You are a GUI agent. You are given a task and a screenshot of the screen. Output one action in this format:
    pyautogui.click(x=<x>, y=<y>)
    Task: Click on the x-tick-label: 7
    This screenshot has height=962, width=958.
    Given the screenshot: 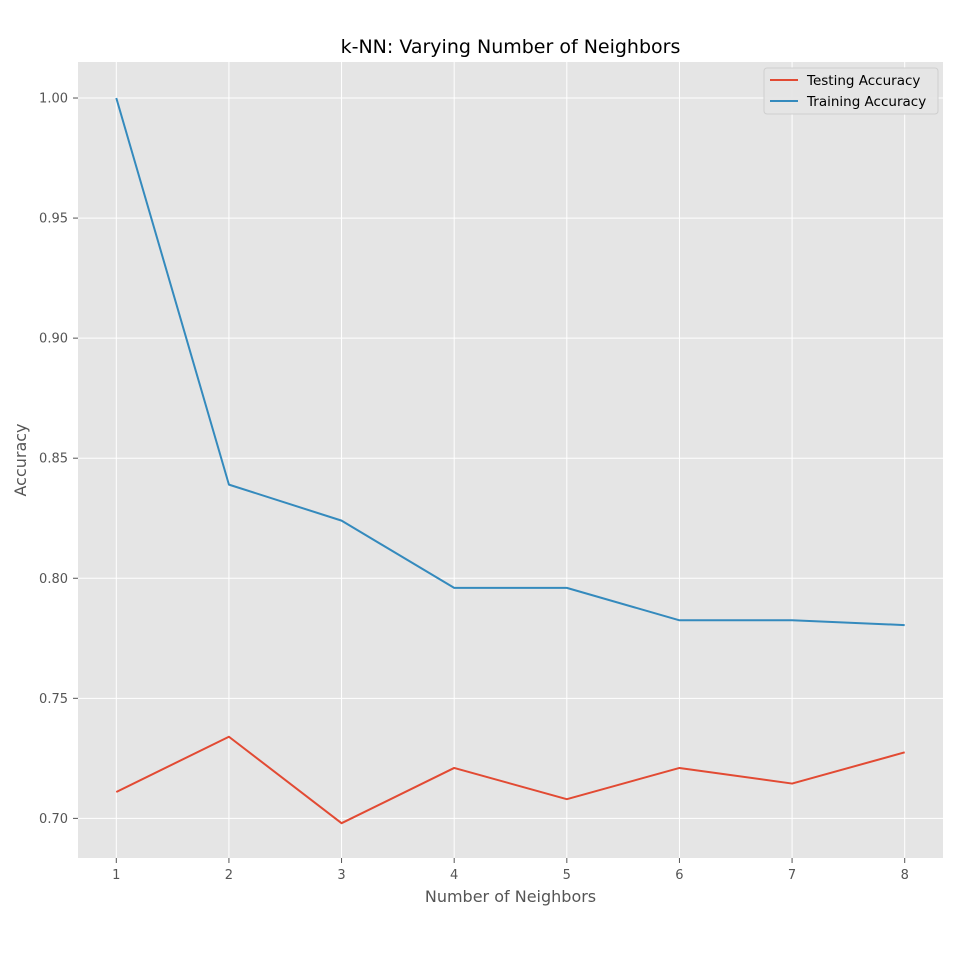 What is the action you would take?
    pyautogui.click(x=792, y=875)
    